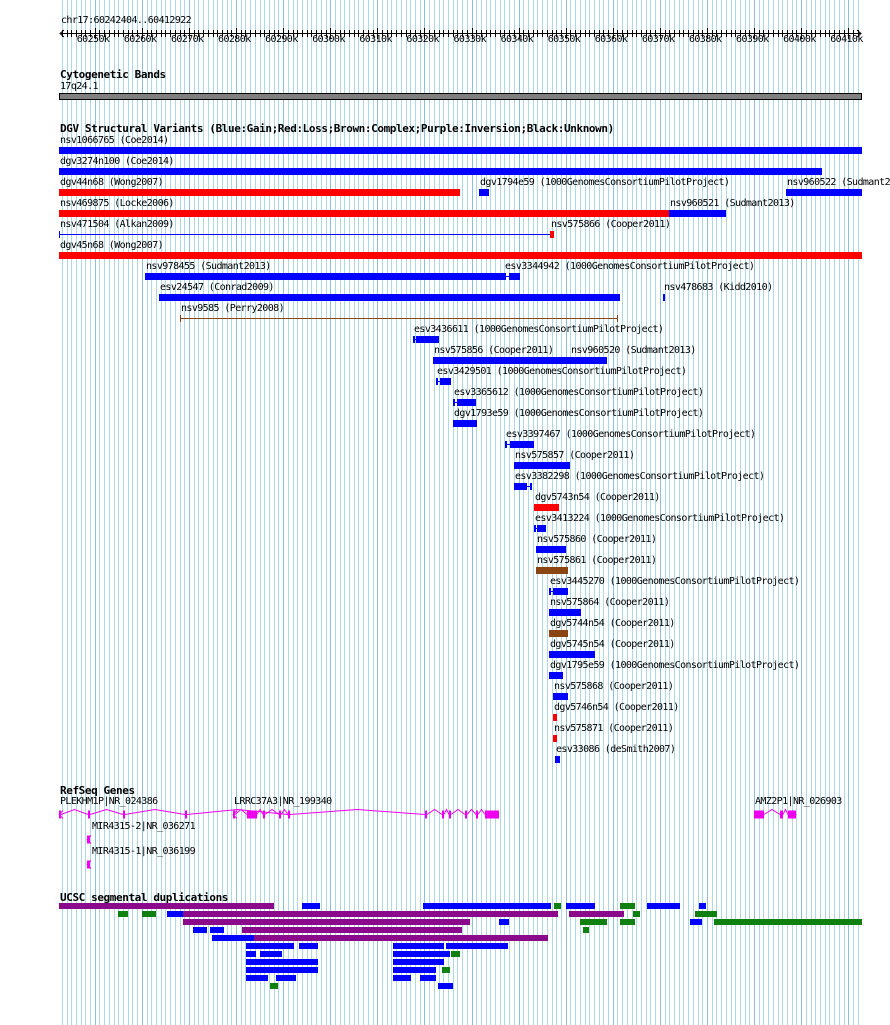 The image size is (890, 1025). Describe the element at coordinates (113, 74) in the screenshot. I see `cytoband-track-title: Cytogenetic Bands` at that location.